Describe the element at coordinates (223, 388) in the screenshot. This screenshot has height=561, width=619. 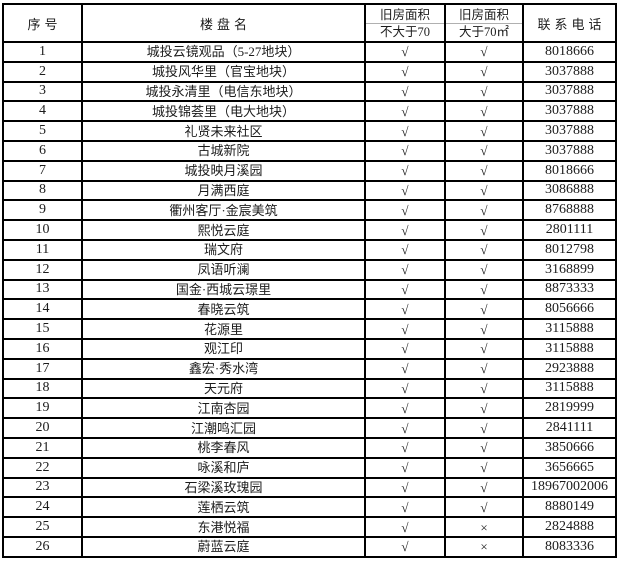
I see `cell-project-name: 天元府` at that location.